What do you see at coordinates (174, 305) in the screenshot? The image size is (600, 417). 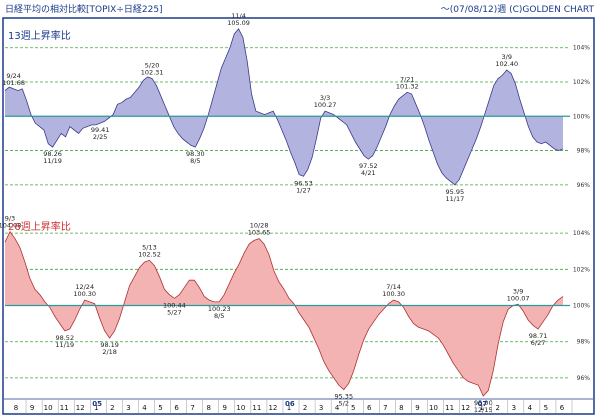 I see `bottom-annotation-label: 100.44` at bounding box center [174, 305].